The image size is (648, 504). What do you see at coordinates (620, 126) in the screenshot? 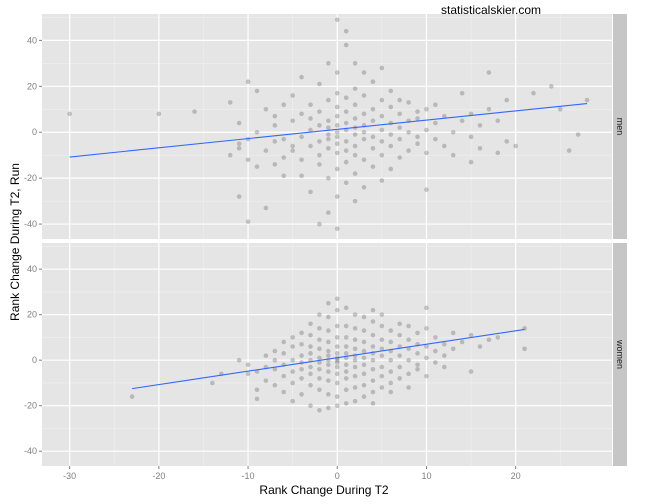
I see `facet-strip` at bounding box center [620, 126].